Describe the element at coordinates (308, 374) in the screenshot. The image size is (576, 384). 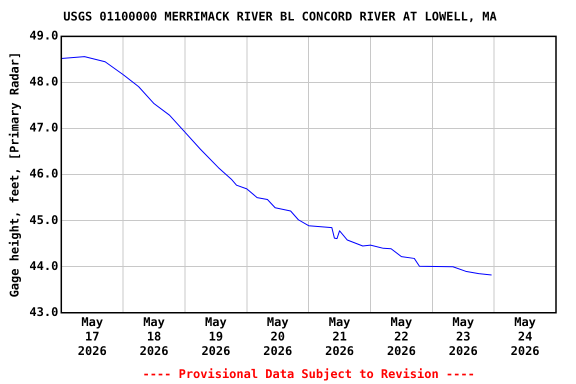
I see `text: ---- Provisional Data Subject to Revision ----` at that location.